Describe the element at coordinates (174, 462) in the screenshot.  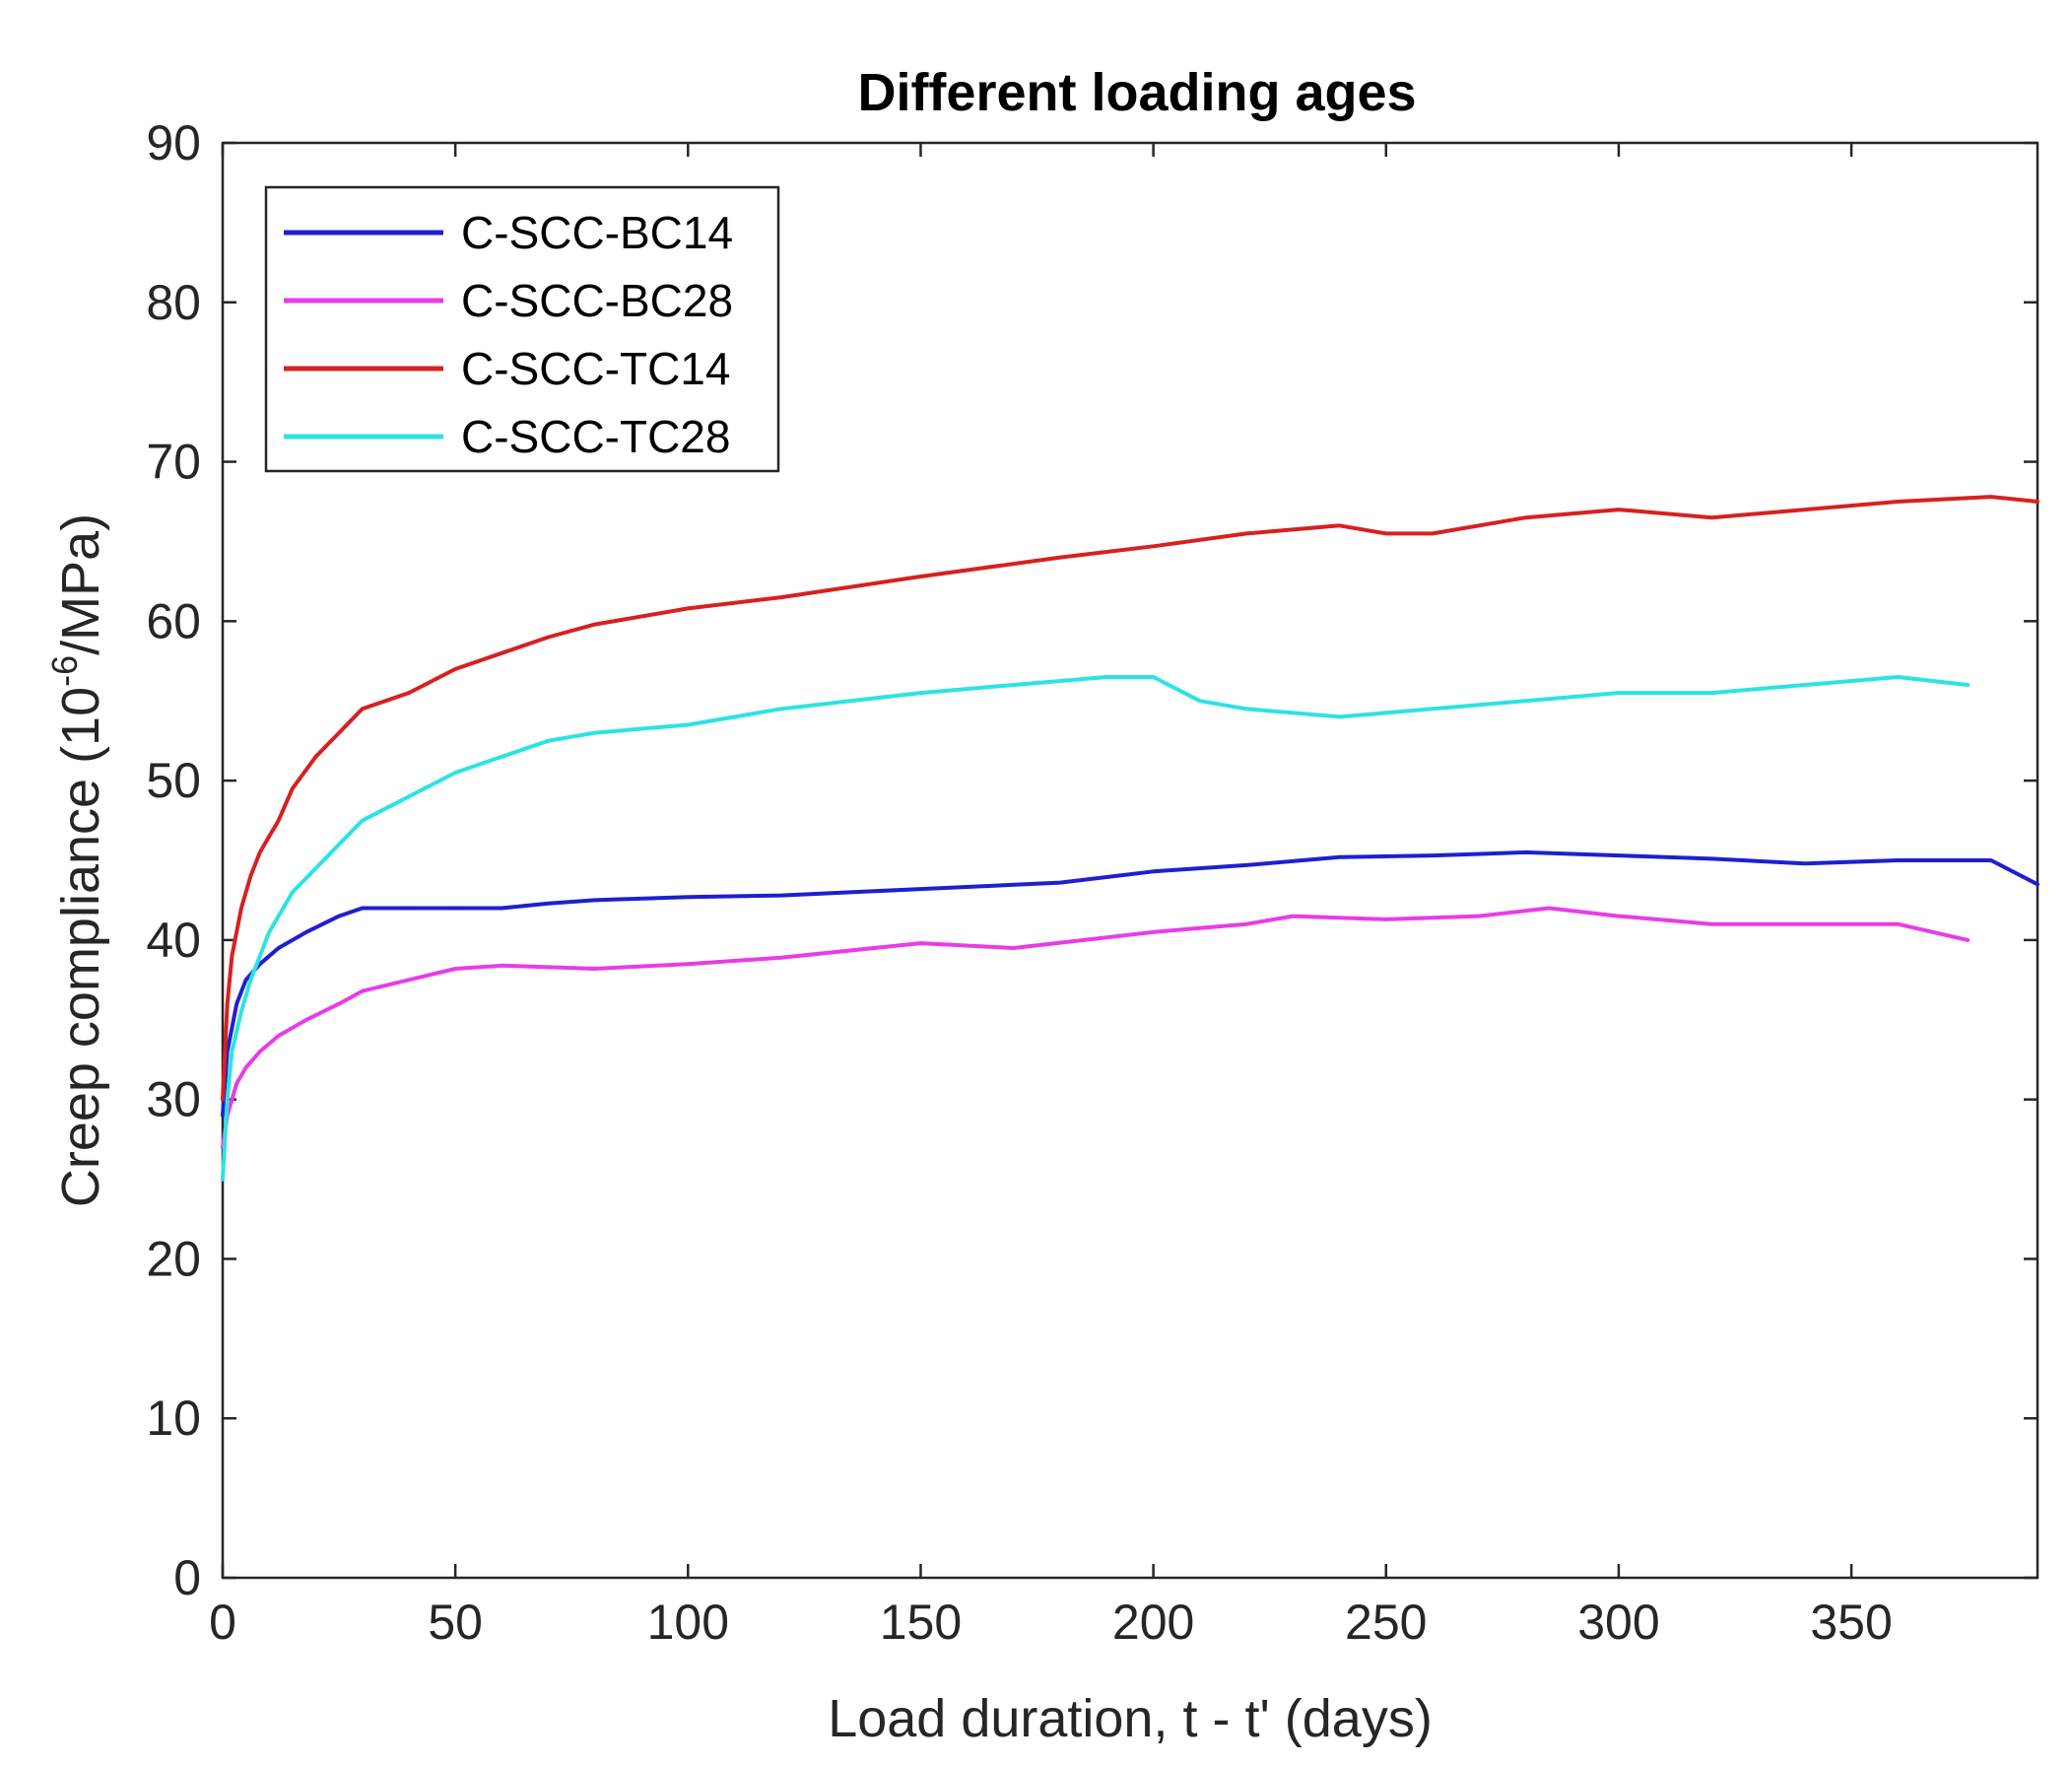
I see `y-tick-label: 70` at that location.